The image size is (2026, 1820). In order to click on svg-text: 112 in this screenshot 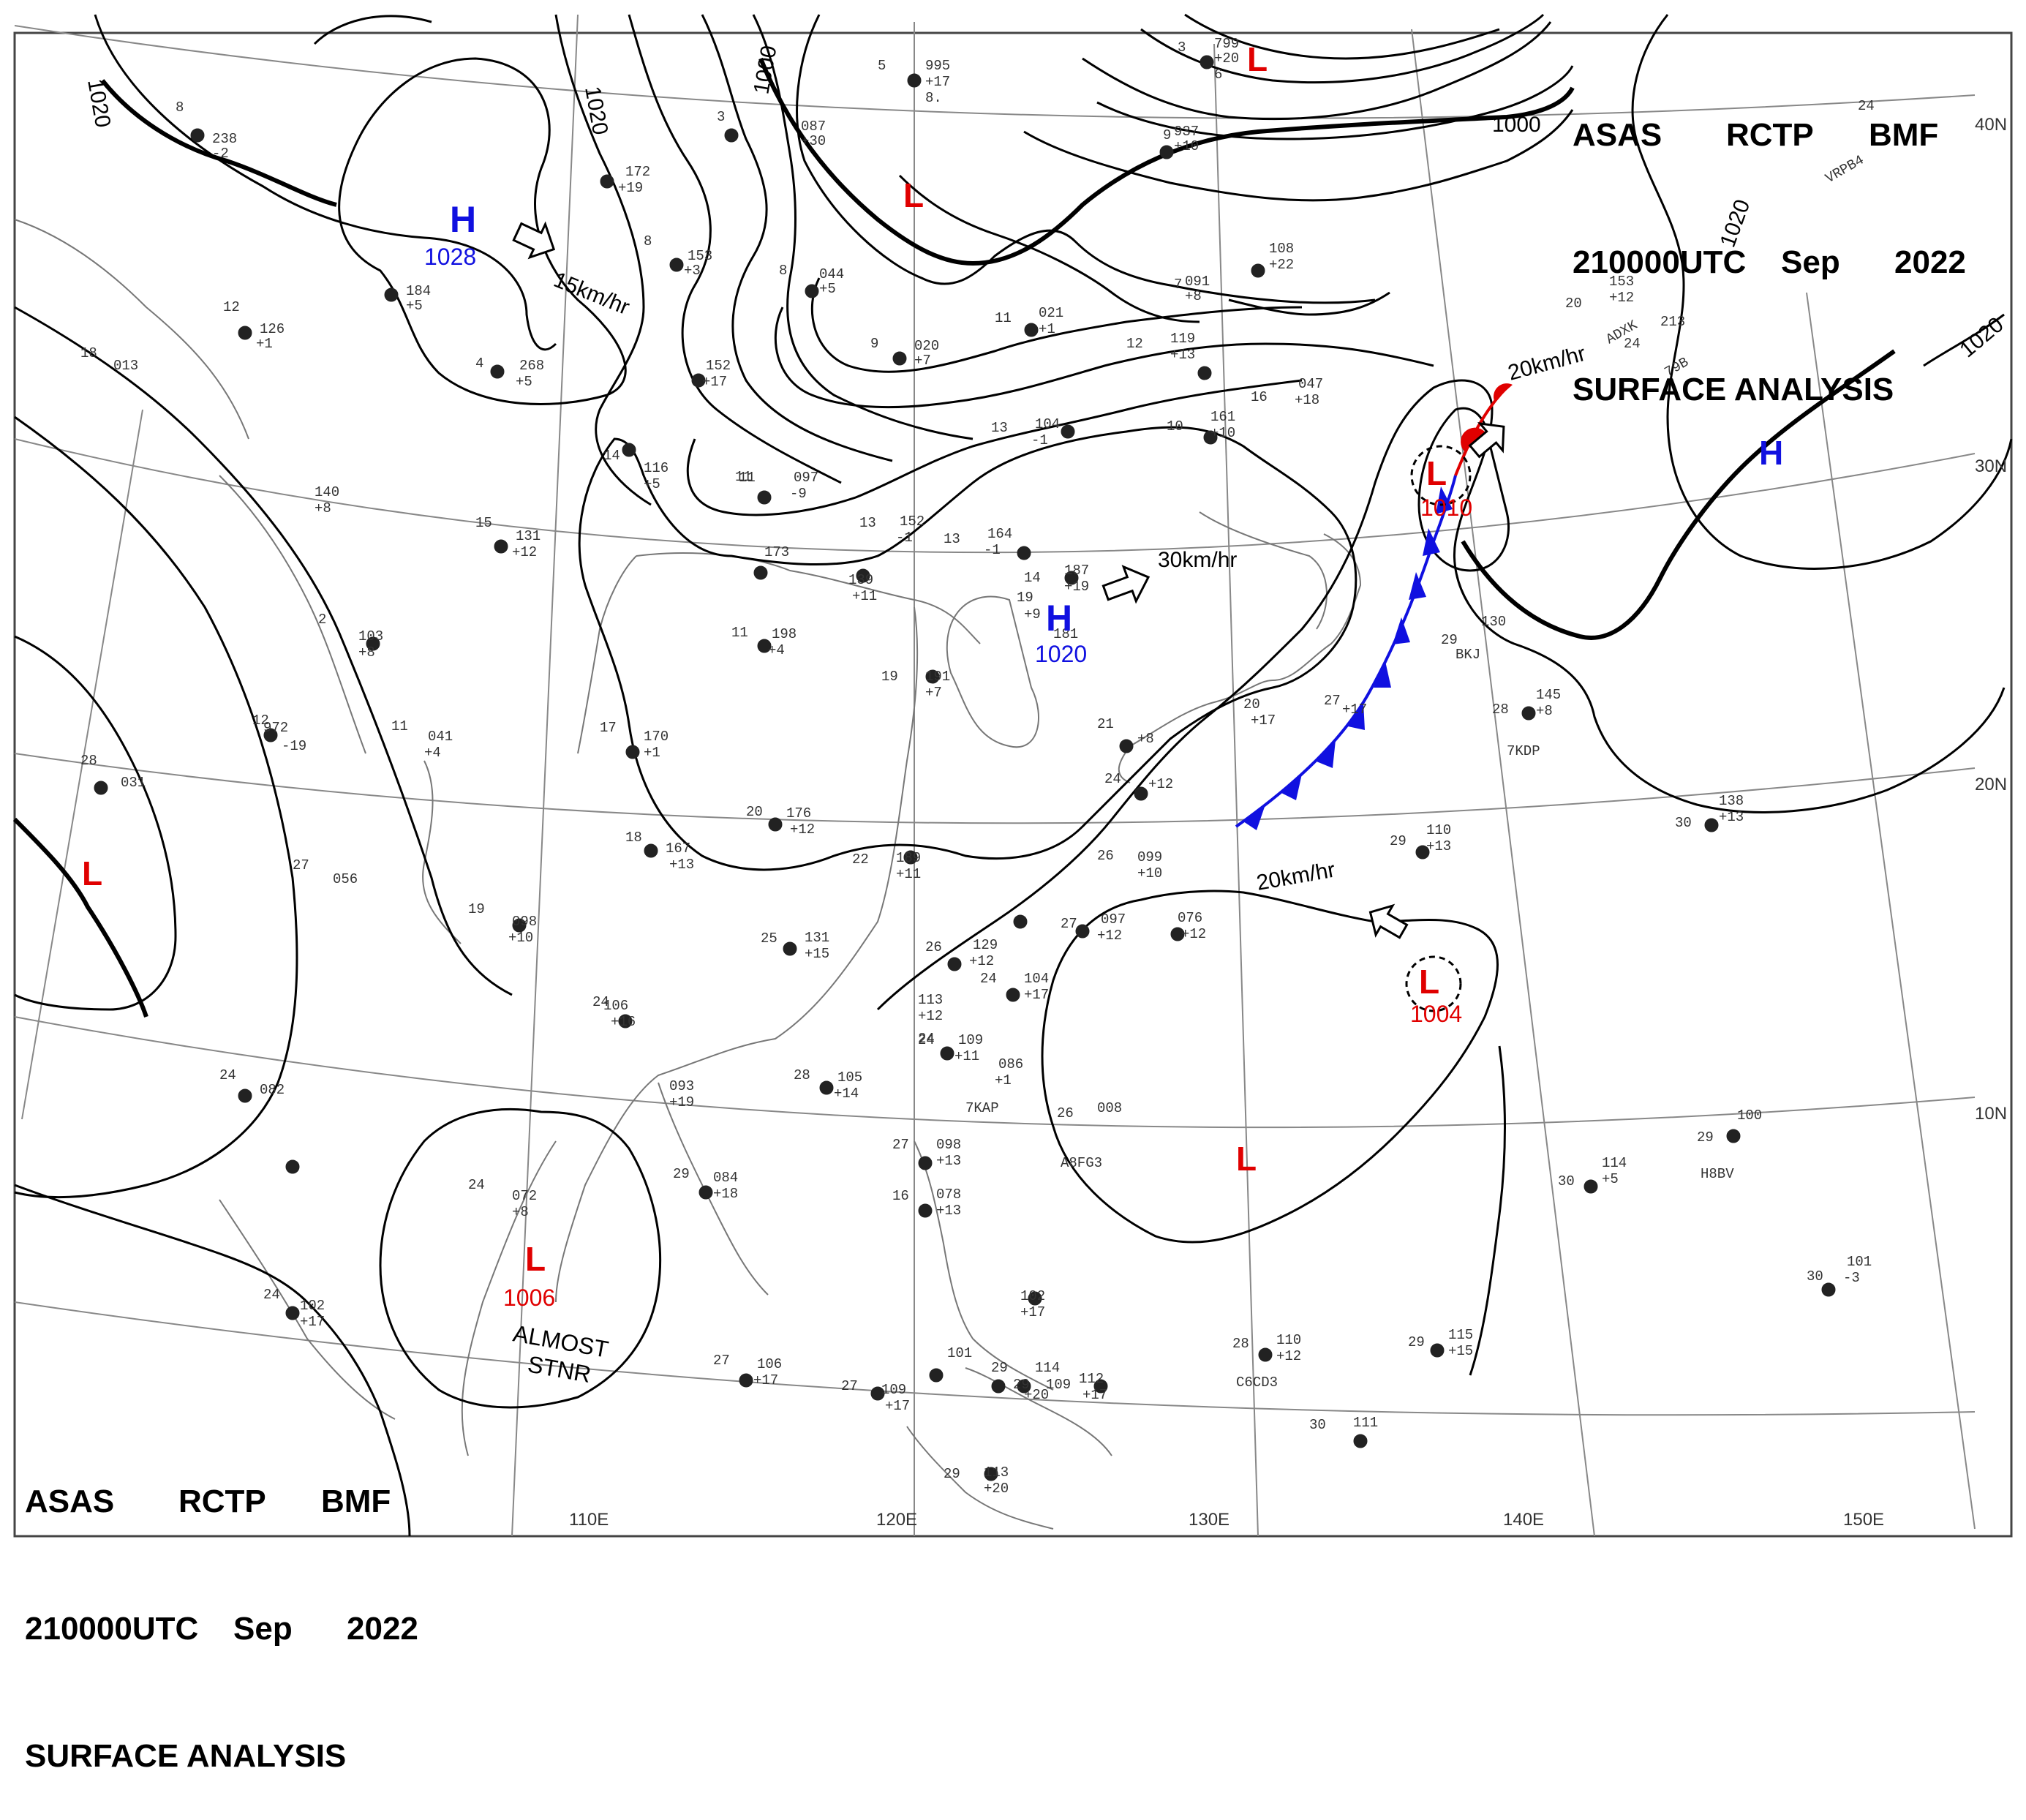, I will do `click(1091, 1379)`.